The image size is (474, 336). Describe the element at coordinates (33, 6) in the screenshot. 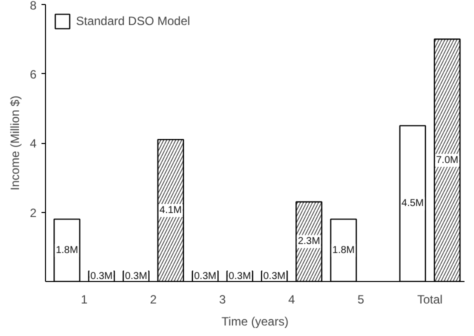

I see `y-tick-label: 8` at that location.